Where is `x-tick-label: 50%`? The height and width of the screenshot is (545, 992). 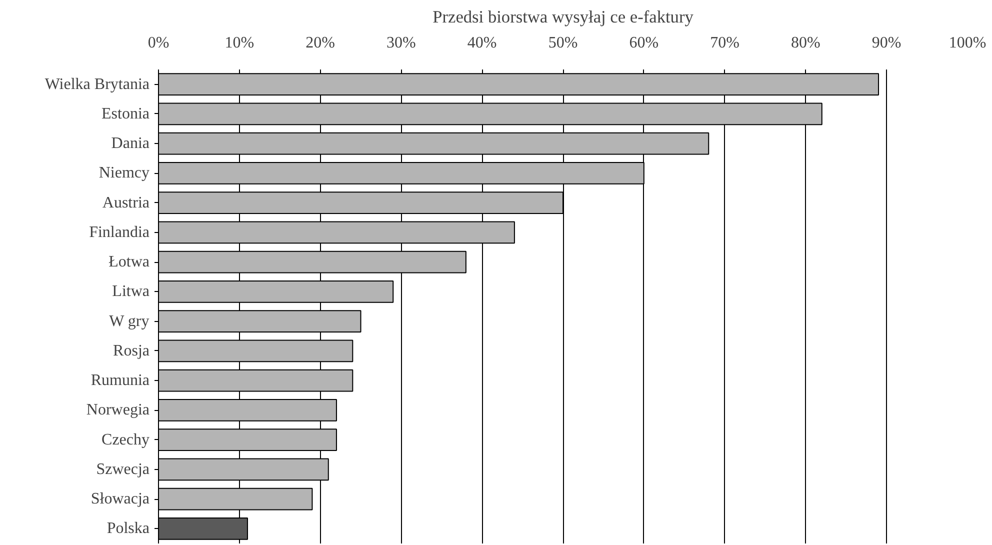 x-tick-label: 50% is located at coordinates (563, 43).